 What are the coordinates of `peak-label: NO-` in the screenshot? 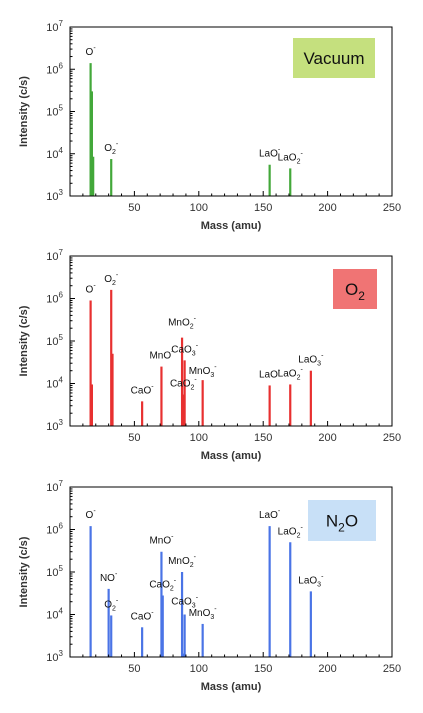 It's located at (109, 577).